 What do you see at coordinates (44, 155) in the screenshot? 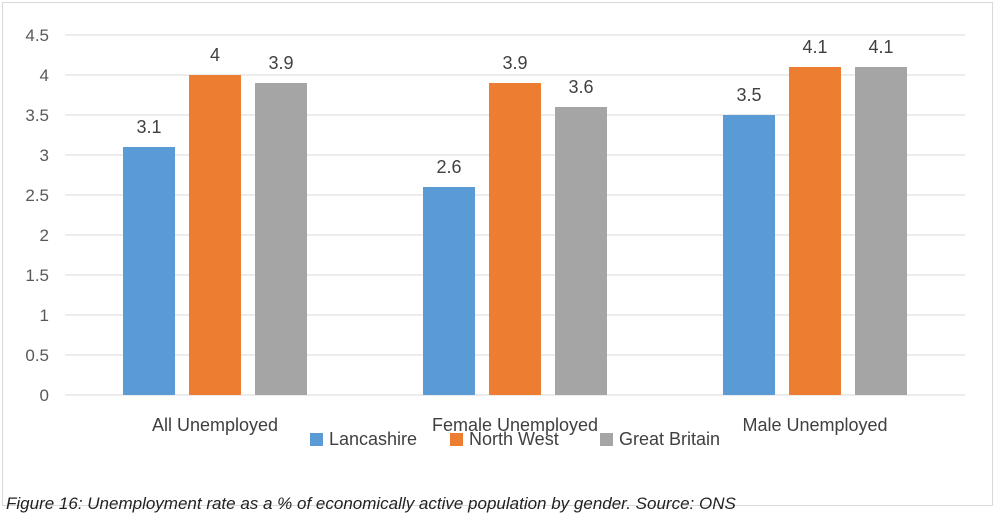
I see `y-tick-label: 3` at bounding box center [44, 155].